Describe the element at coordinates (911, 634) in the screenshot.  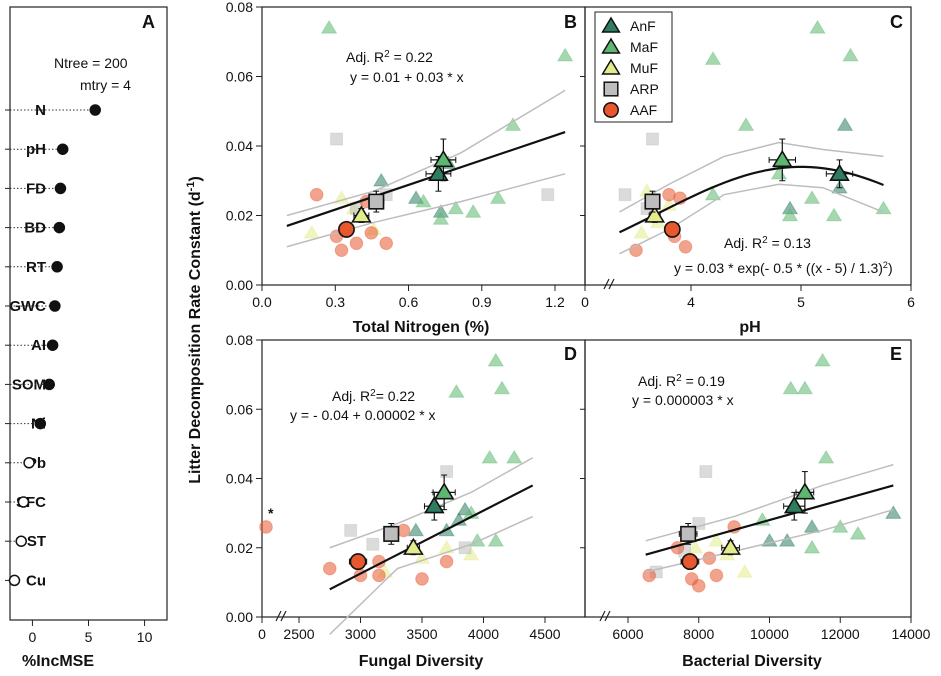
I see `xtick-label: 14000` at that location.